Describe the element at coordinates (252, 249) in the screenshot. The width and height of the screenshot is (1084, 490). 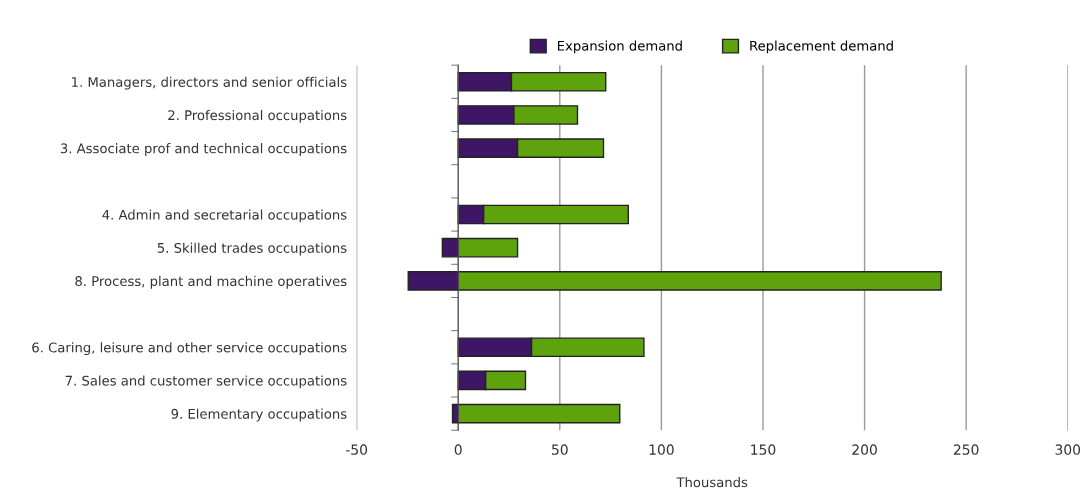
I see `y-tick-label: 5. Skilled trades occupations` at that location.